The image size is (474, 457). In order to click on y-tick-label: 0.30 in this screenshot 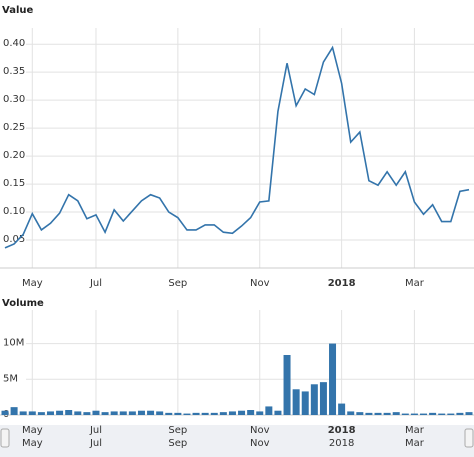, I will do `click(14, 99)`.